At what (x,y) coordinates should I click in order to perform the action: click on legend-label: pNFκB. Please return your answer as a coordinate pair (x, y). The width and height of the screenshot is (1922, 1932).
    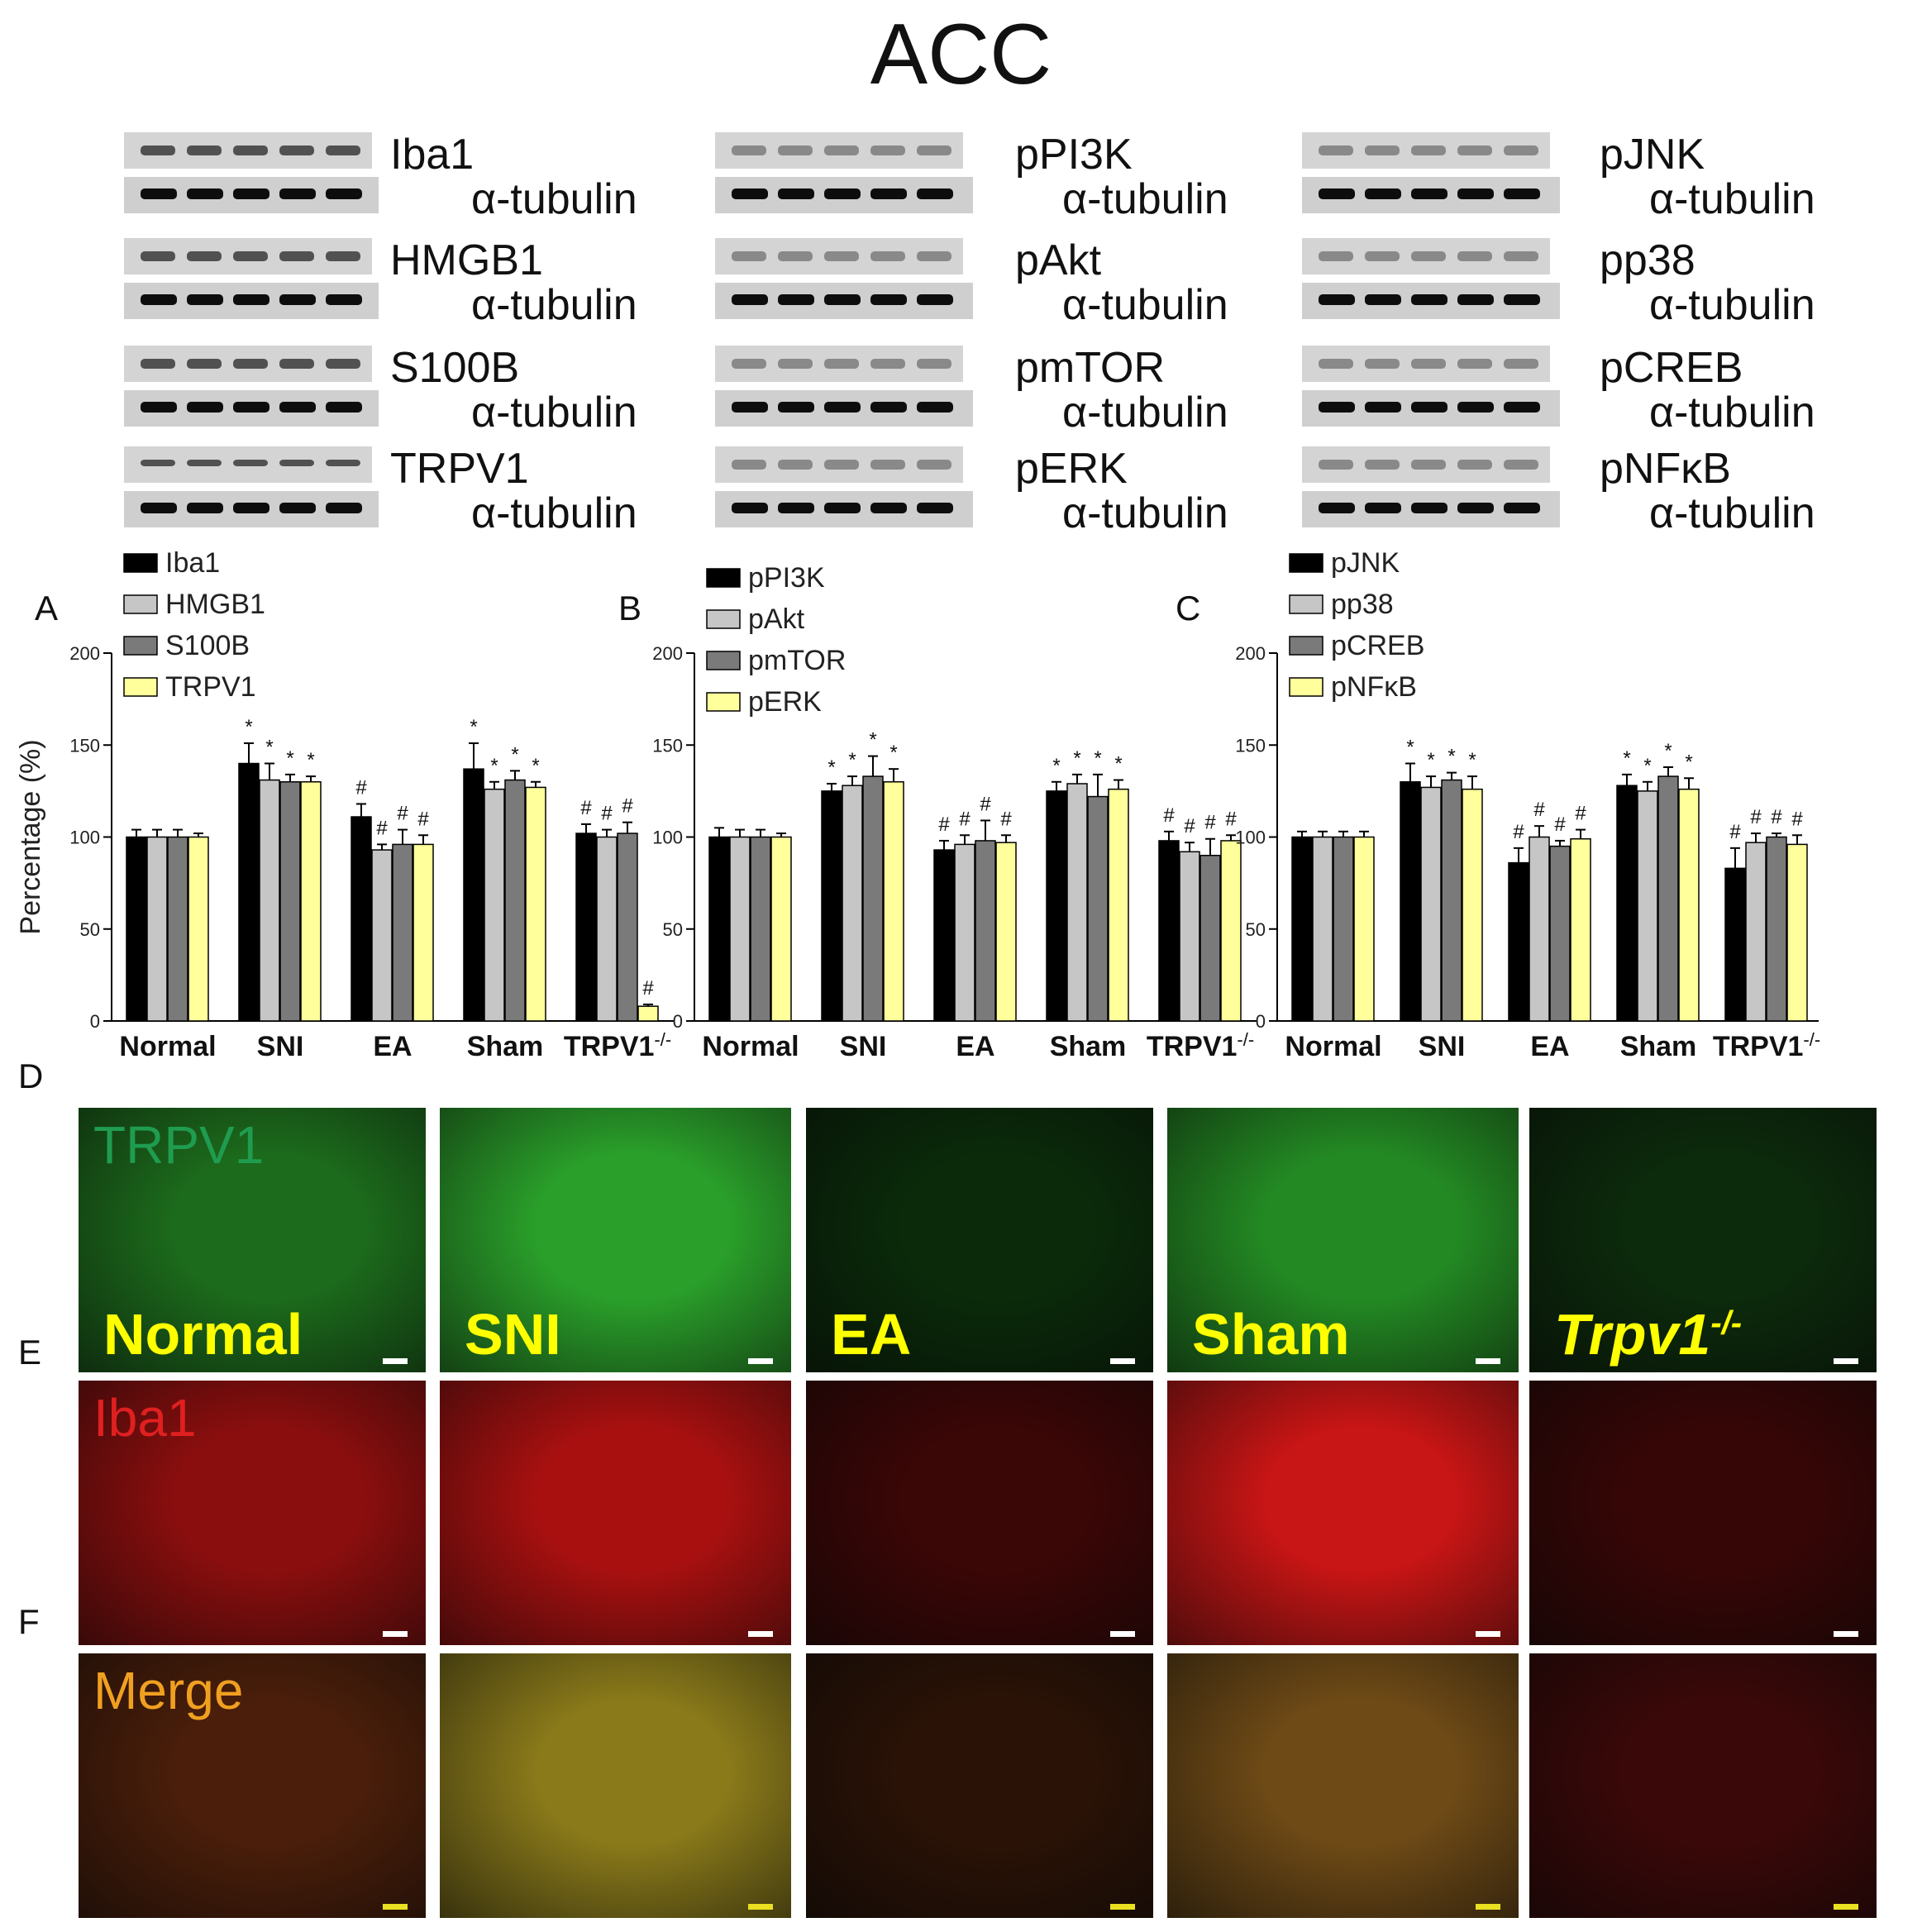
    Looking at the image, I should click on (1374, 687).